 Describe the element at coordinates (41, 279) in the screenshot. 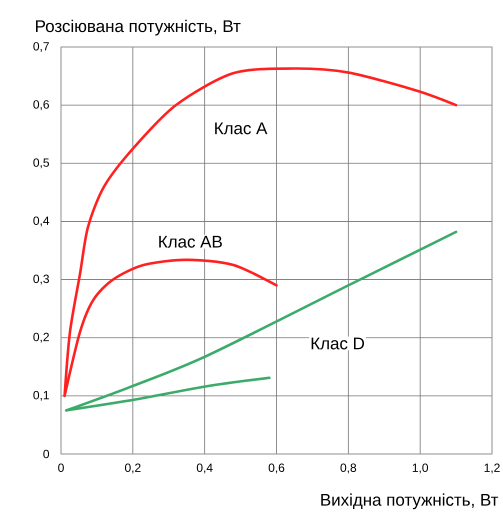

I see `y-tick-label: 0,3` at that location.